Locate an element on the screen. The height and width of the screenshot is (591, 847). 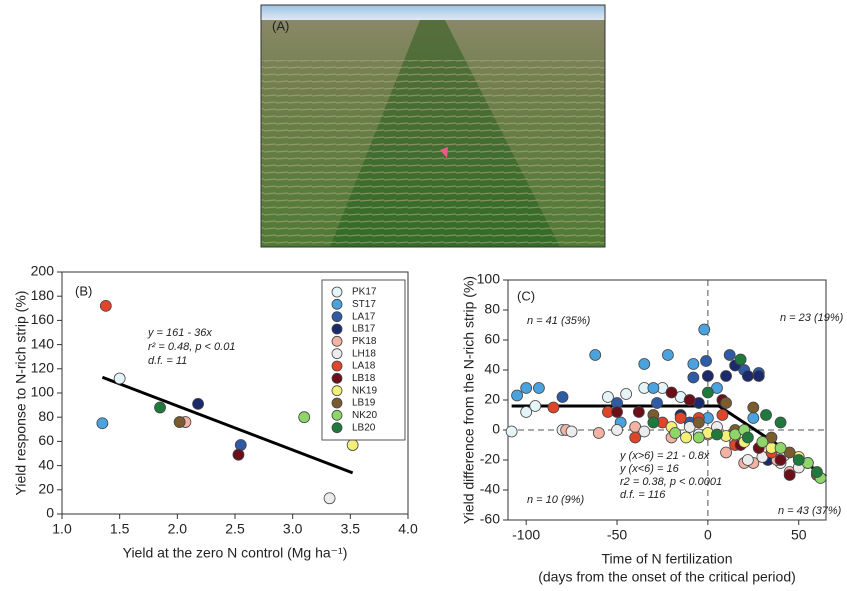
legend-label: LB20 is located at coordinates (364, 427).